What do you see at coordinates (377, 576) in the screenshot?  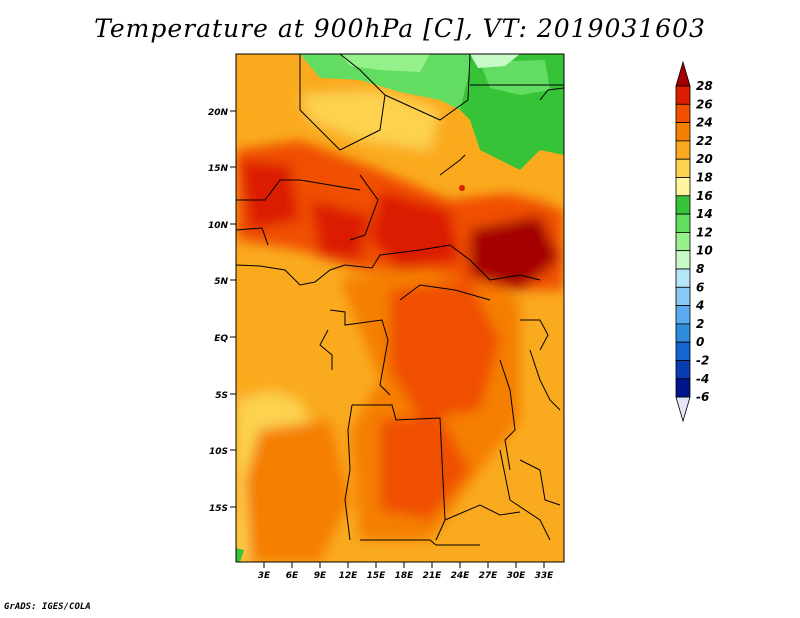 I see `lon-label: 15E` at bounding box center [377, 576].